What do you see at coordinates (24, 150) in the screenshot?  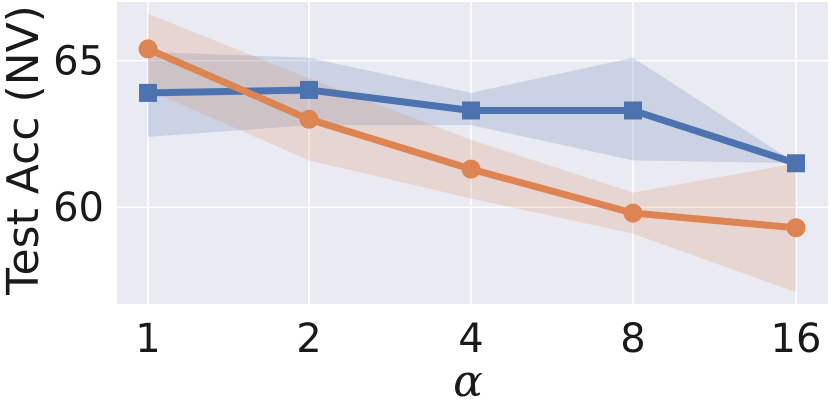 I see `y-axis-label: Test Acc (NV)` at bounding box center [24, 150].